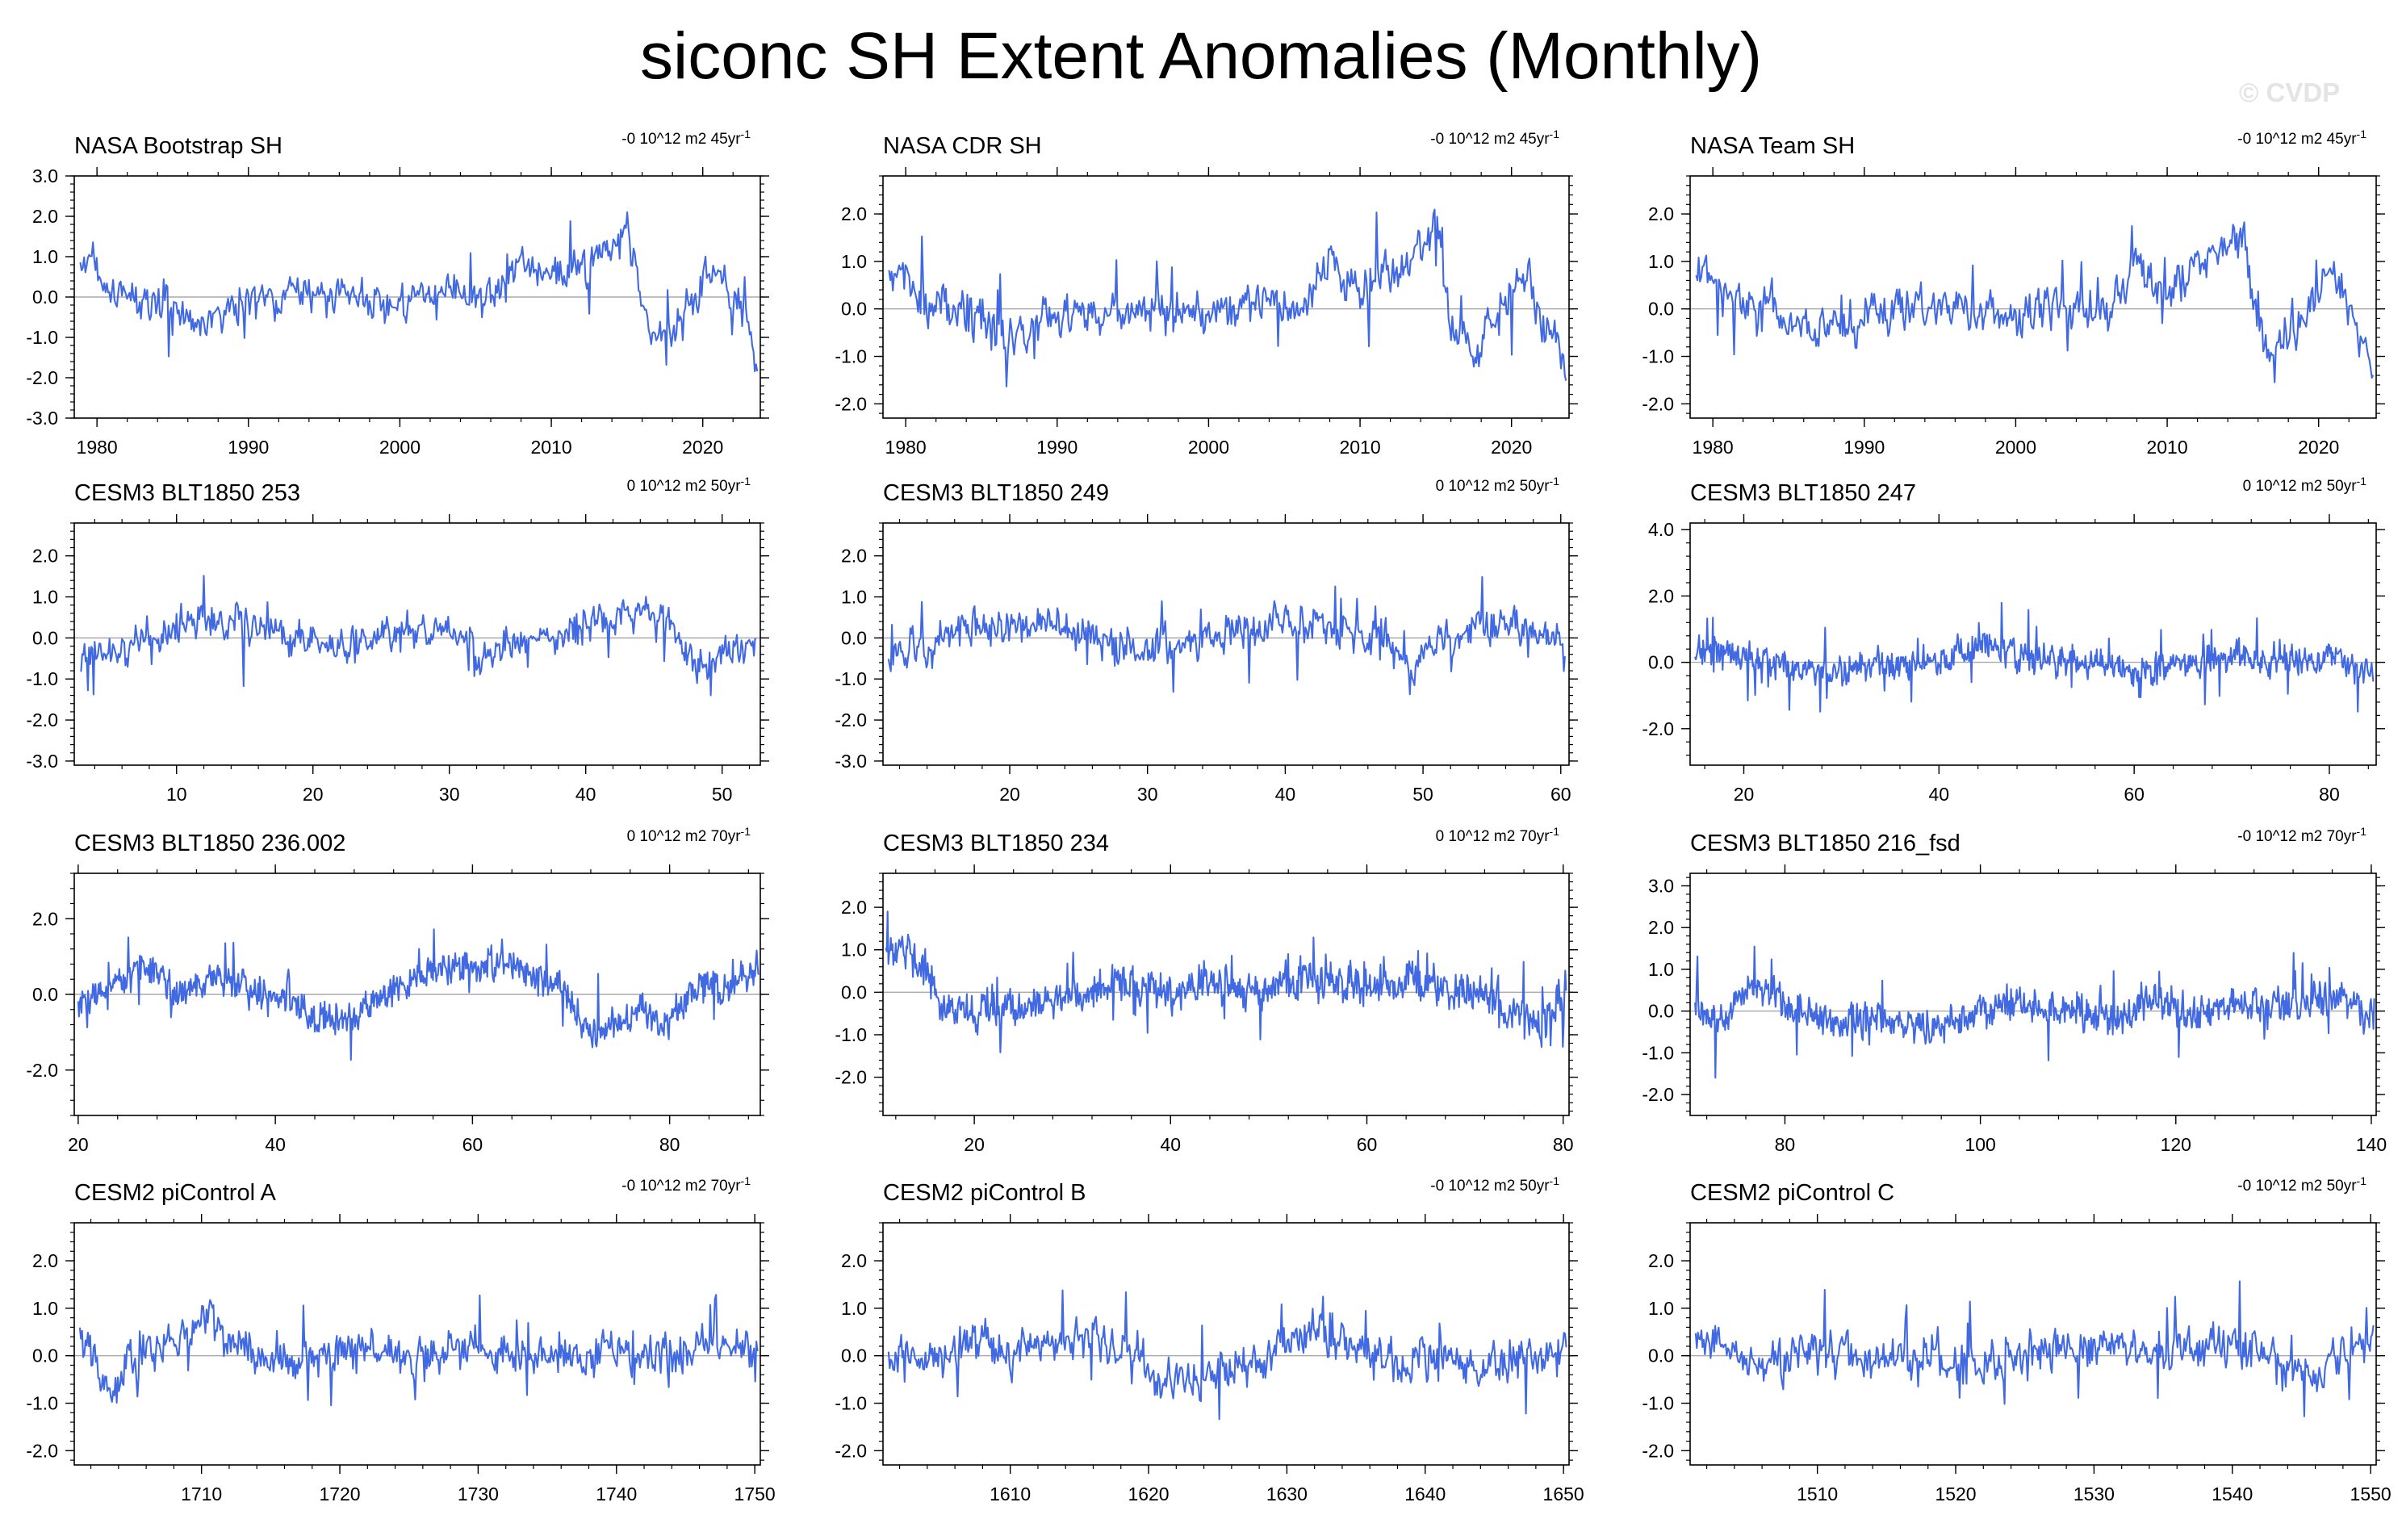 This screenshot has width=2402, height=1540. Describe the element at coordinates (1745, 794) in the screenshot. I see `x-tick-label: 20` at that location.